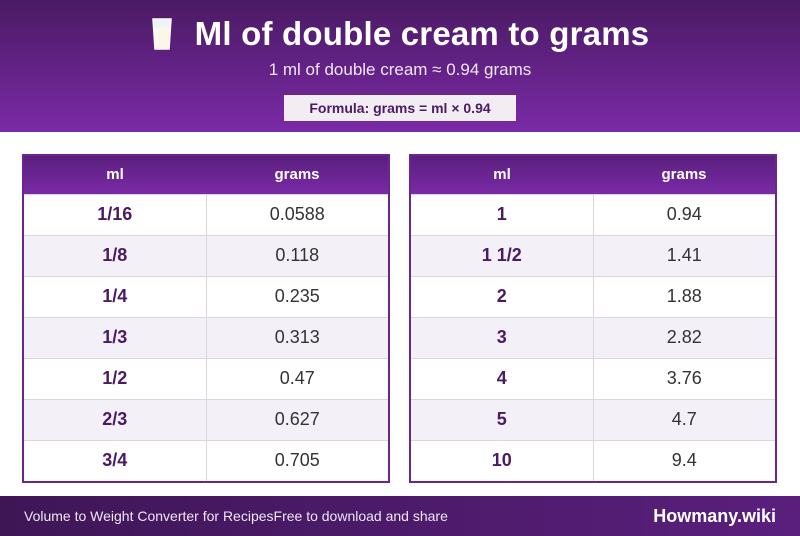  What do you see at coordinates (400, 108) in the screenshot?
I see `formula-badge: Formula: grams = ml × 0.94` at bounding box center [400, 108].